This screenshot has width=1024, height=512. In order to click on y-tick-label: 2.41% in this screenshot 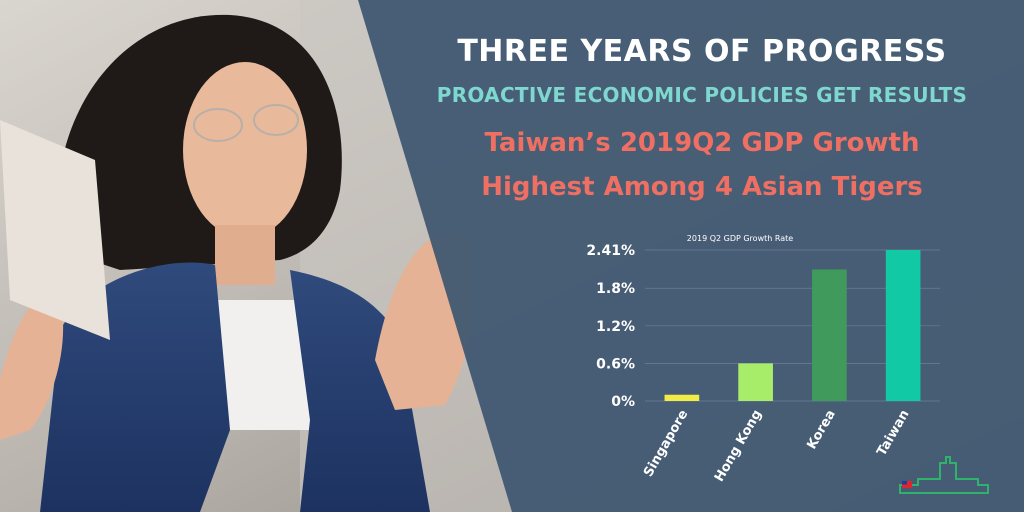, I will do `click(610, 251)`.